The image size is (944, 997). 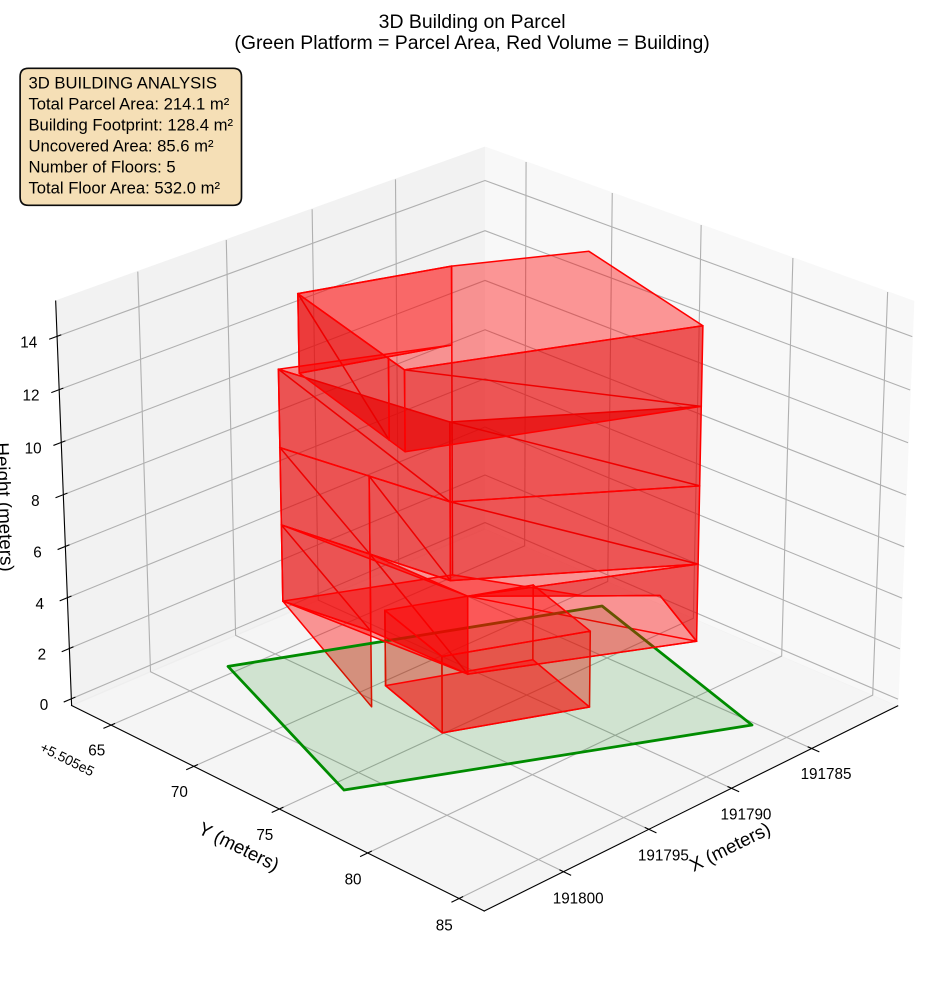 What do you see at coordinates (128, 104) in the screenshot?
I see `svg-text: Total Parcel Area: 214.1 m²` at bounding box center [128, 104].